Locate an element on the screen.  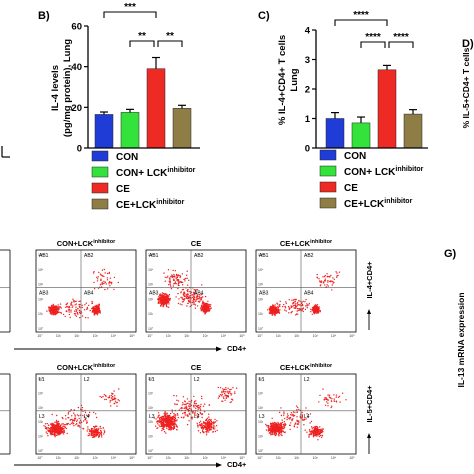
legend-swatch-ce is located at coordinates (328, 187).